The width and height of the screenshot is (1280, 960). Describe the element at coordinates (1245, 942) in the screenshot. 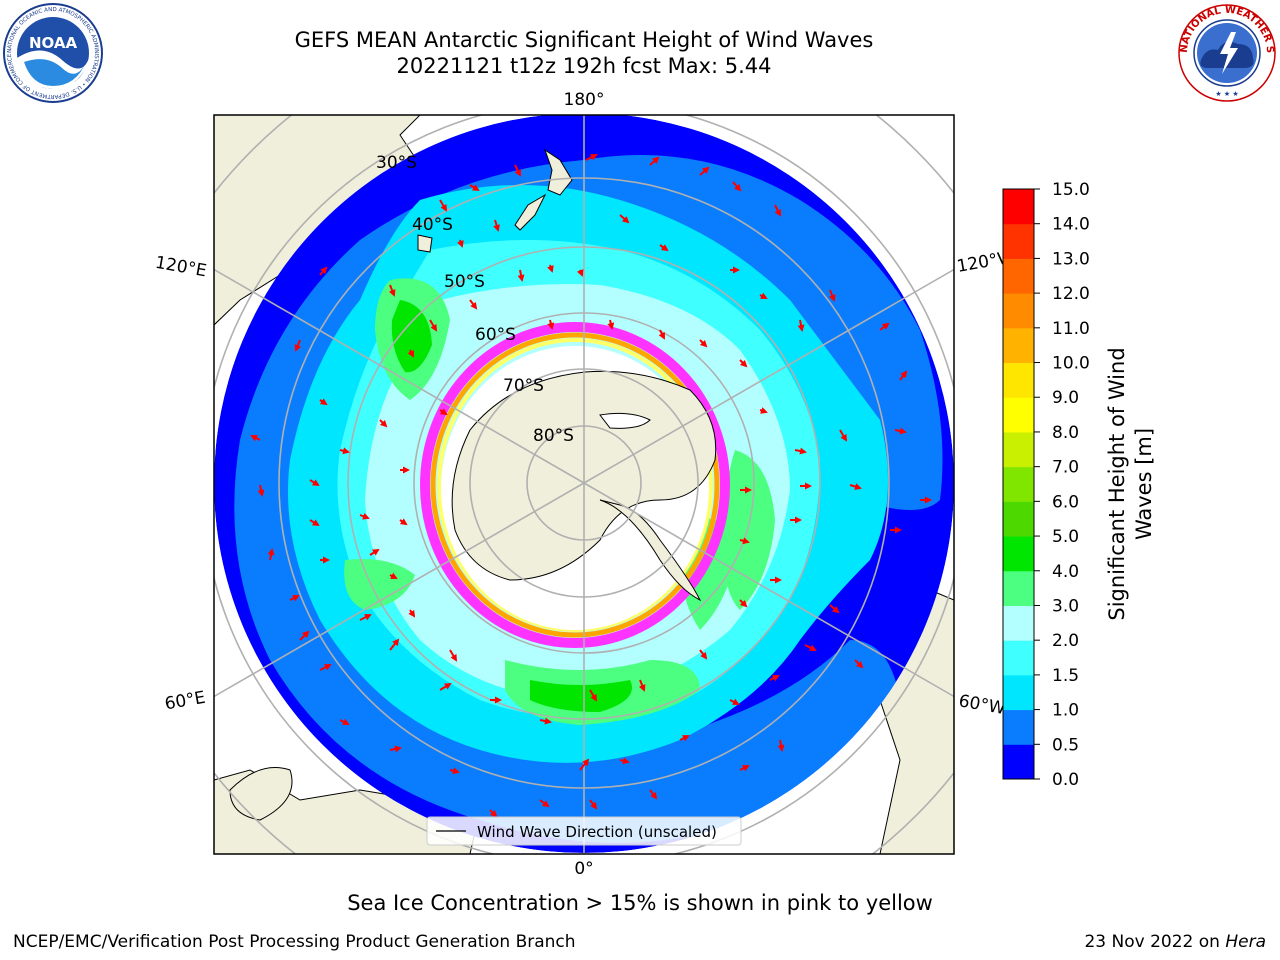

I see `footer-host: Hera` at that location.